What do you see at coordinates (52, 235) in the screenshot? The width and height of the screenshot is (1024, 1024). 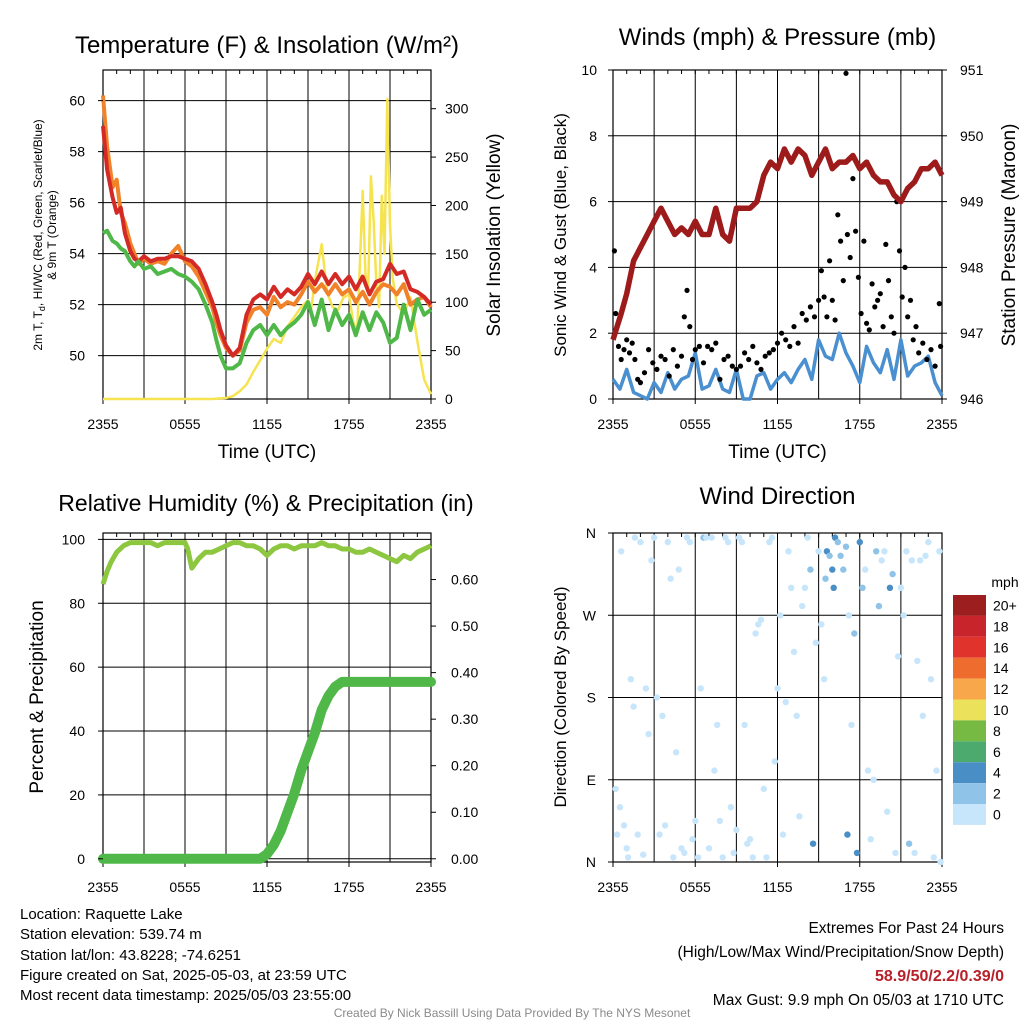 I see `y-axis-label-line2: & 9m T (Orange)` at bounding box center [52, 235].